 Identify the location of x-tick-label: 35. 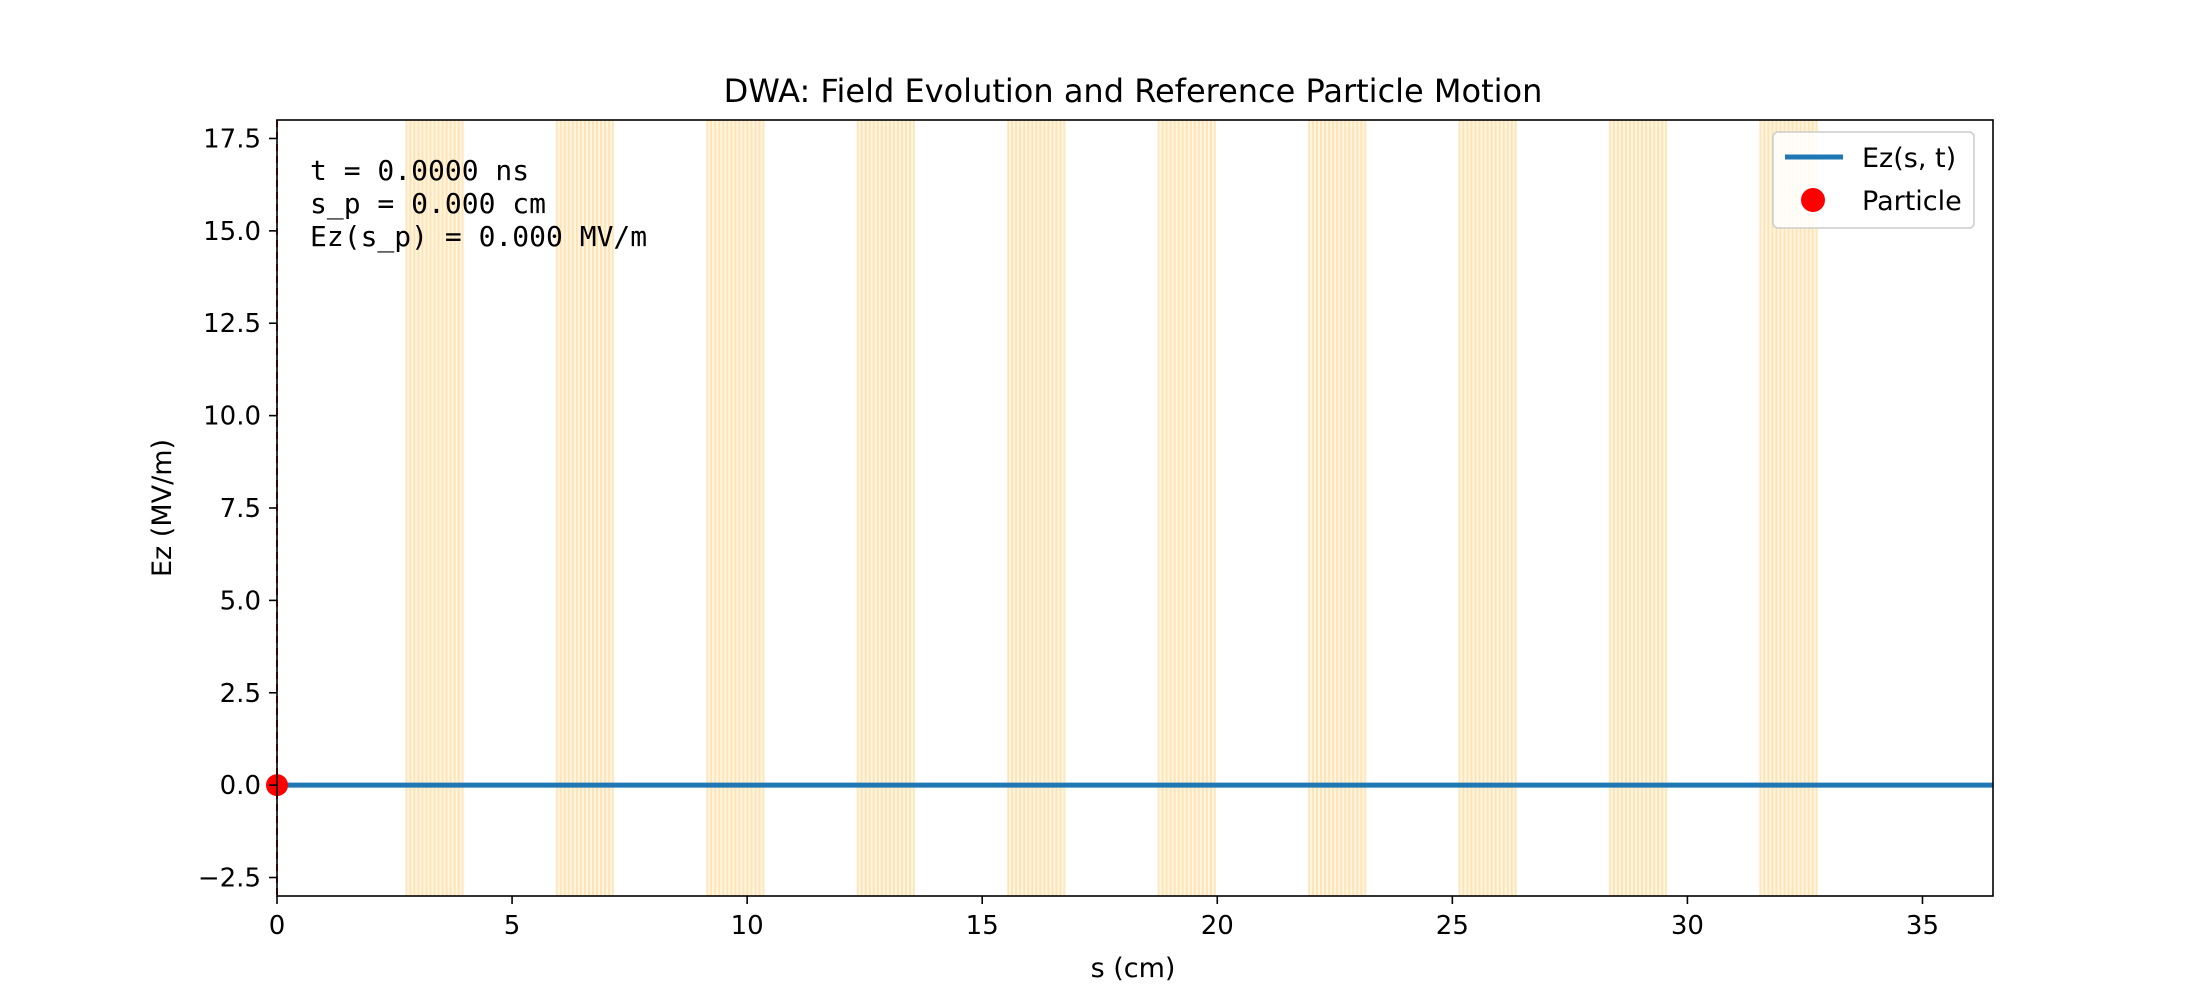
(1922, 926).